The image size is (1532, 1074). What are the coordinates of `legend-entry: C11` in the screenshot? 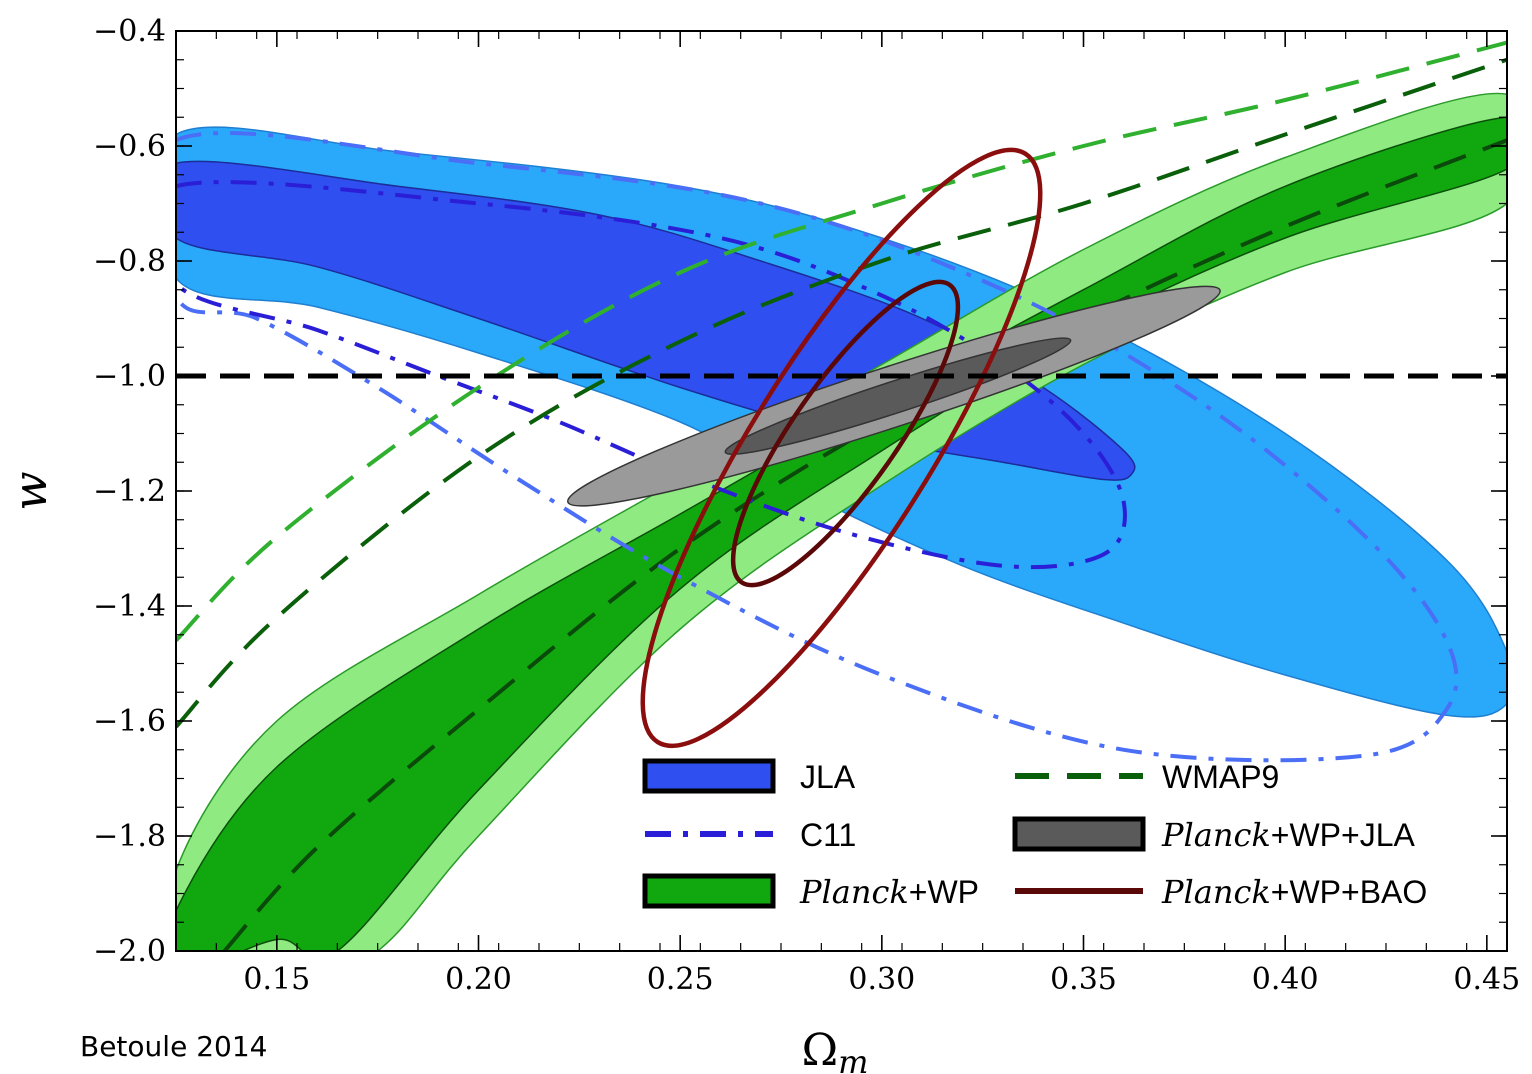 It's located at (750, 835).